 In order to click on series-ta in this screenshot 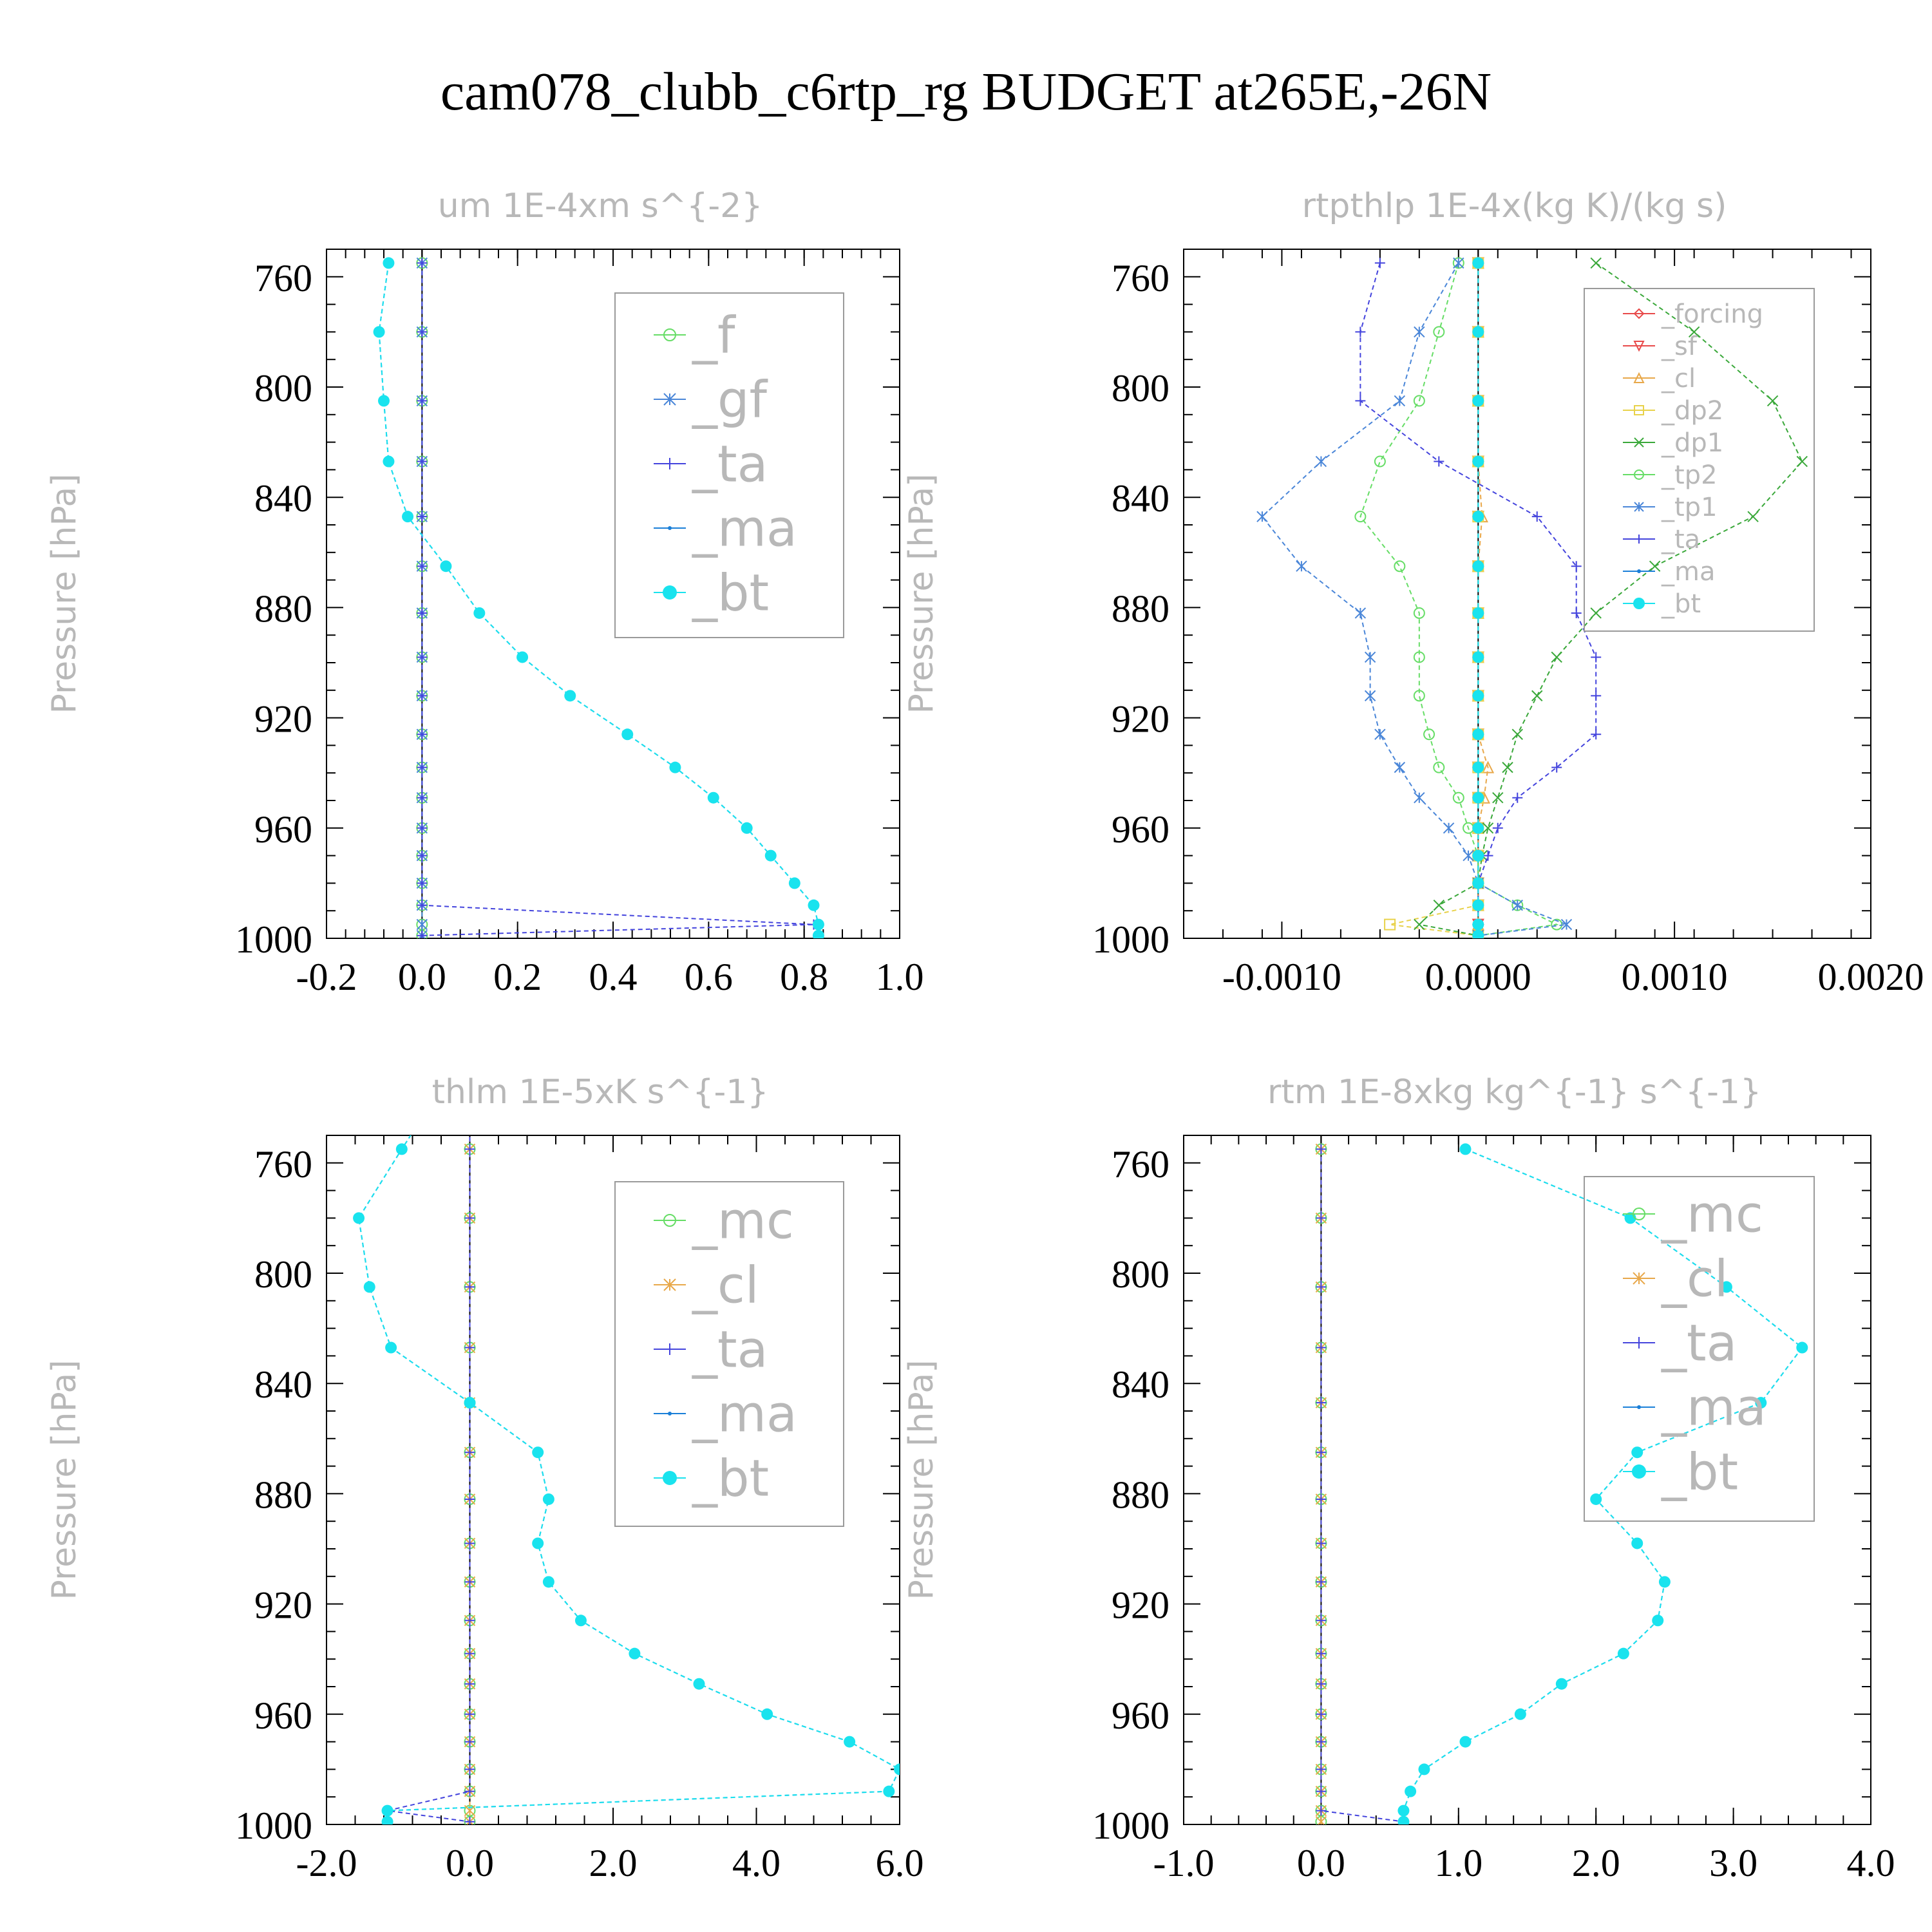, I will do `click(429, 1479)`.